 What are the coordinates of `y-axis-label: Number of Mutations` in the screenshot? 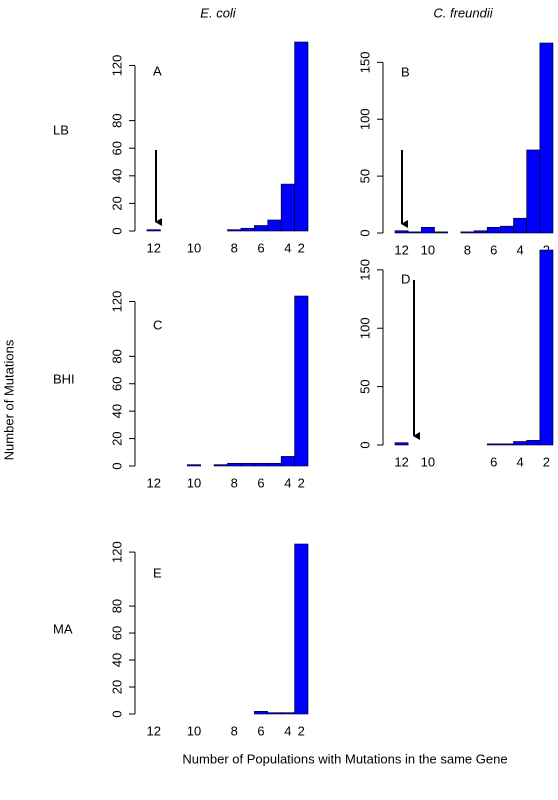 It's located at (8, 399).